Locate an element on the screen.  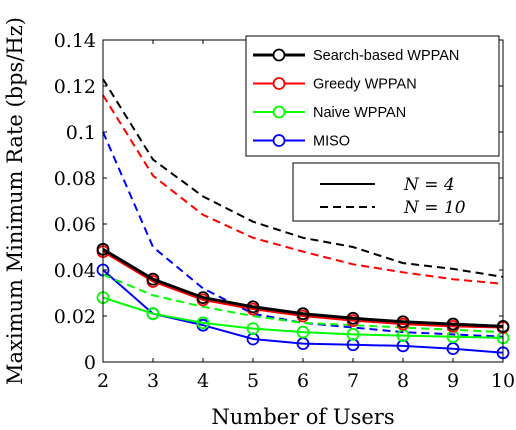
legend-label: Search-based WPPAN is located at coordinates (386, 56).